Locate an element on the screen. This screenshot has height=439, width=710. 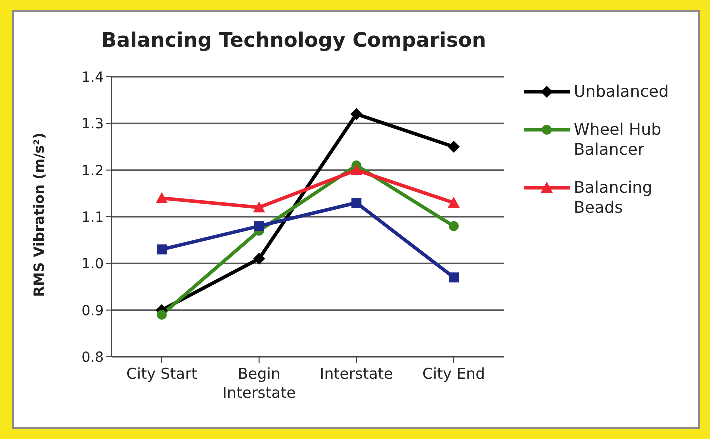
x-tick-label: Interstate is located at coordinates (357, 374).